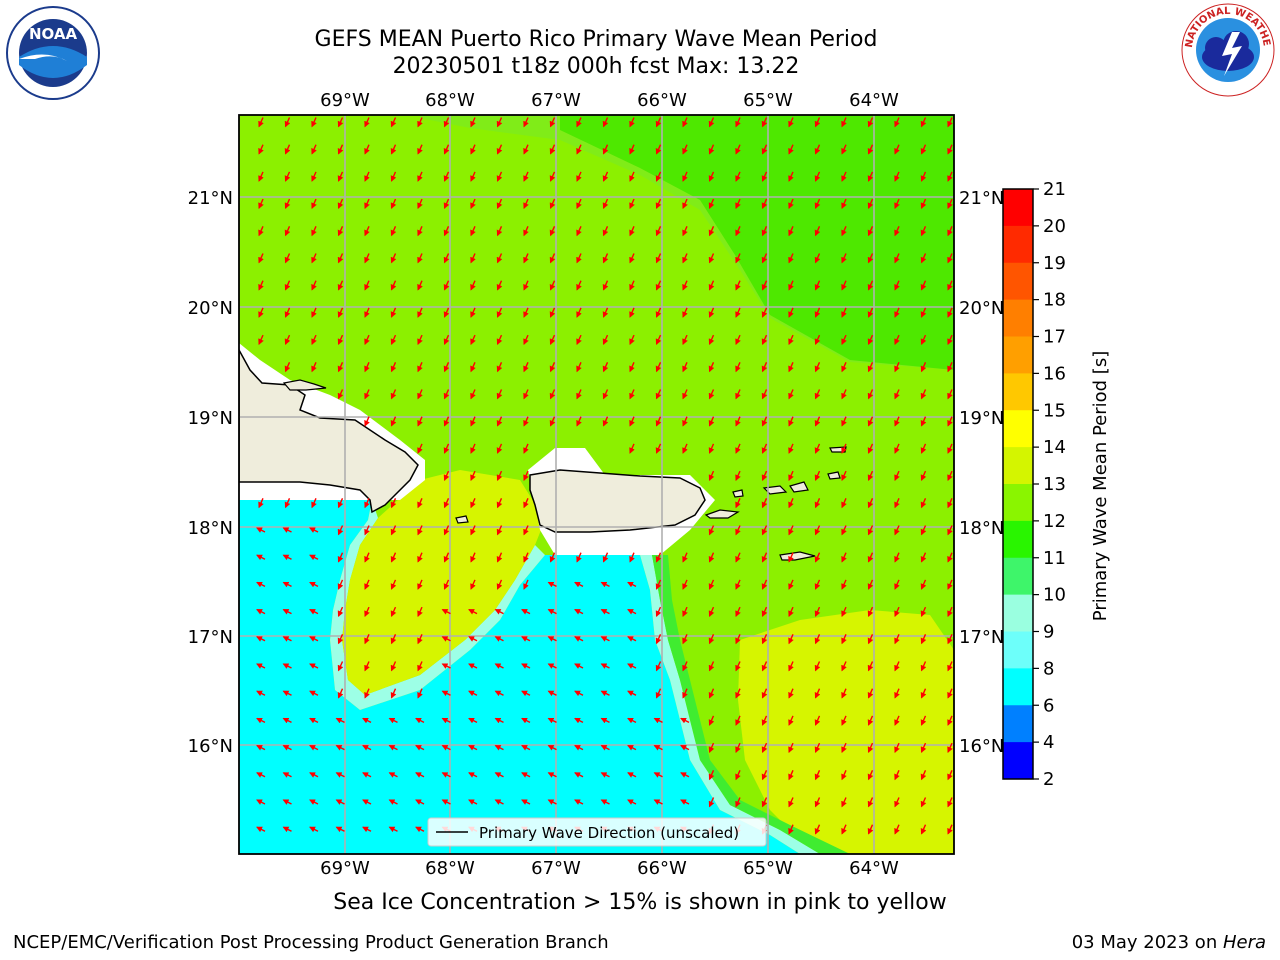 The height and width of the screenshot is (960, 1280). Describe the element at coordinates (437, 605) in the screenshot. I see `period-field-9-10-west` at that location.